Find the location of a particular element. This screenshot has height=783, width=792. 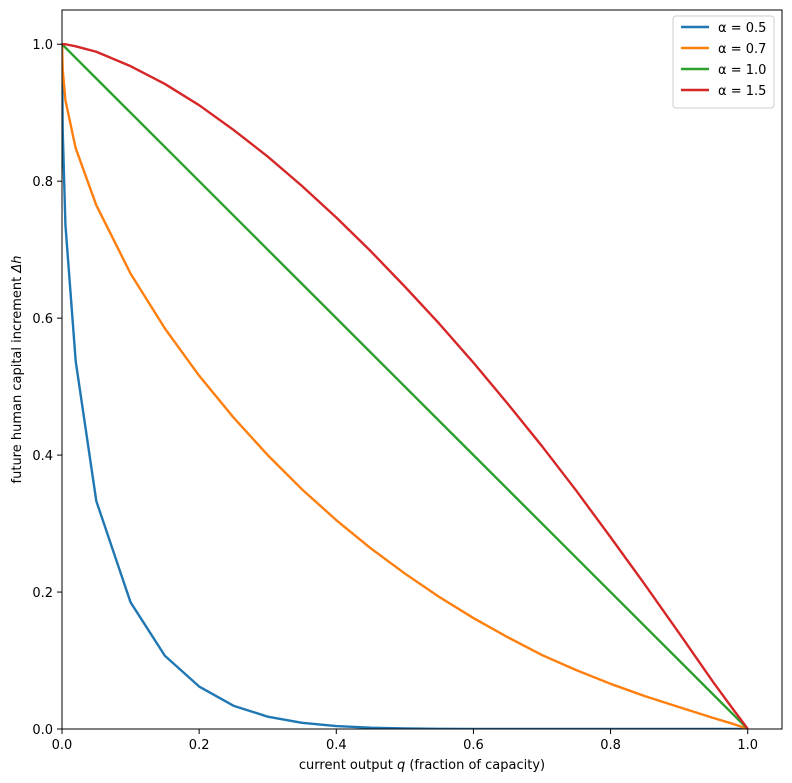

x-tick-label: 0.6 is located at coordinates (473, 745).